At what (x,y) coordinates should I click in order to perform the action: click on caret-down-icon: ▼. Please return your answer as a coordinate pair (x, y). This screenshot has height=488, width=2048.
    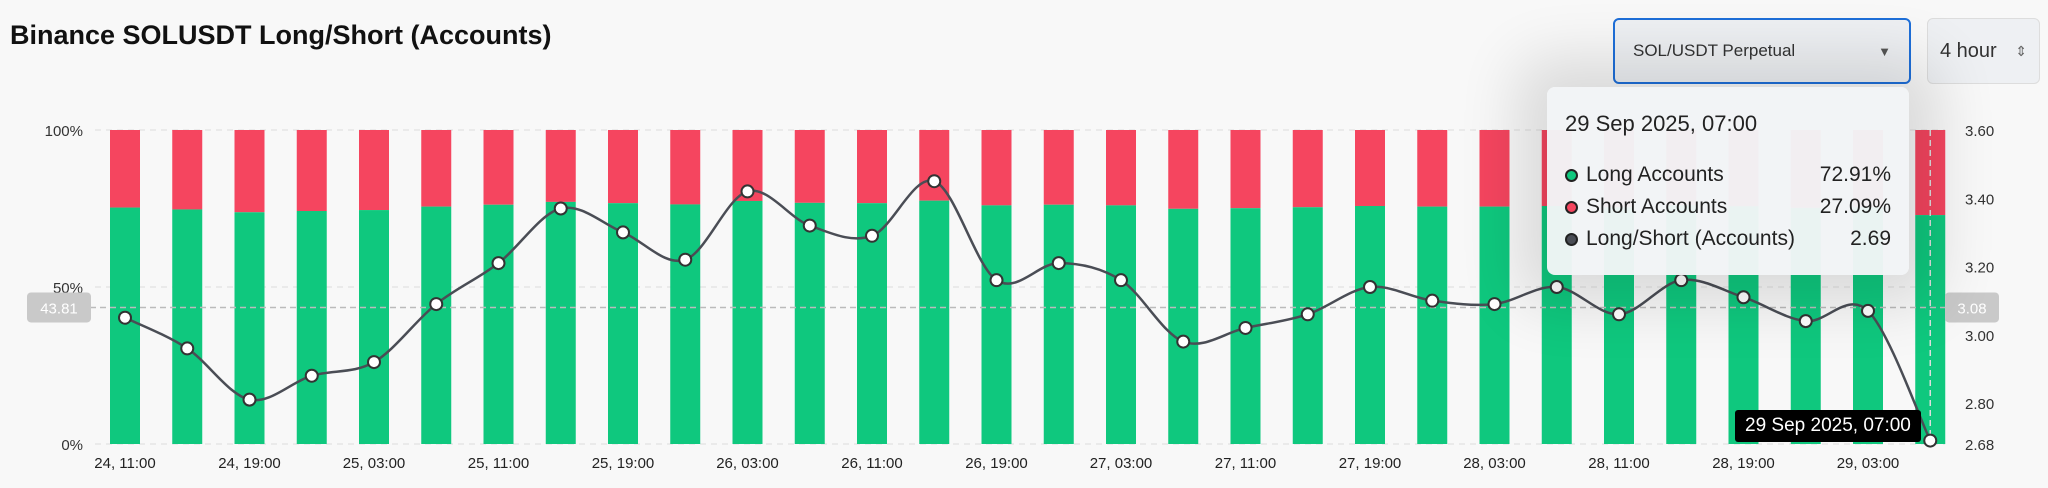
    Looking at the image, I should click on (1884, 51).